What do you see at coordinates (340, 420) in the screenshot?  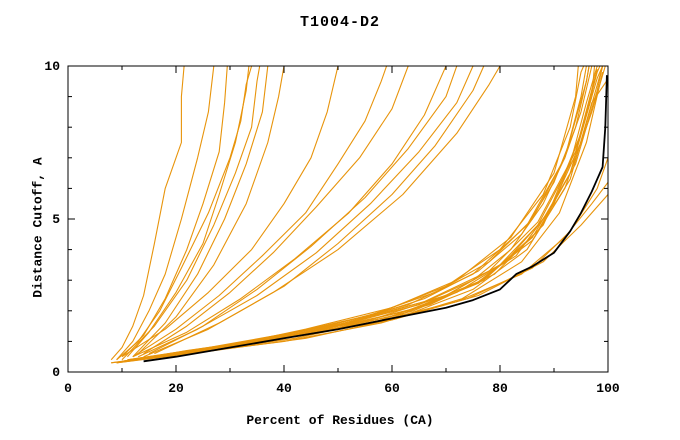 I see `x-axis-label: Percent of Residues (CA)` at bounding box center [340, 420].